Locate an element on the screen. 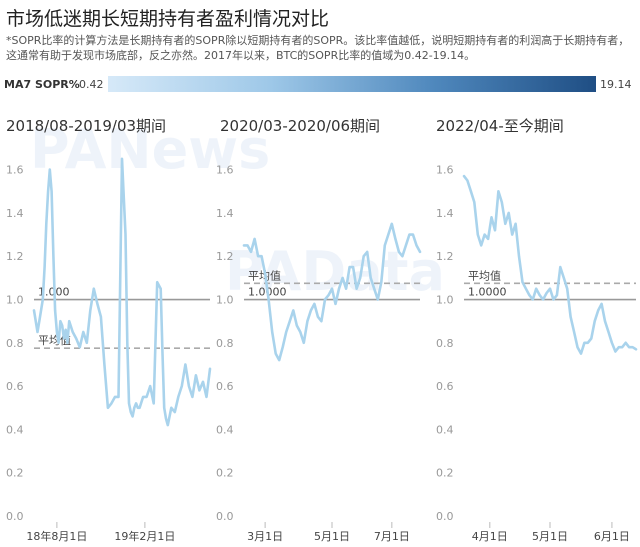 Image resolution: width=640 pixels, height=547 pixels. baseline-label: 1.0000 is located at coordinates (487, 292).